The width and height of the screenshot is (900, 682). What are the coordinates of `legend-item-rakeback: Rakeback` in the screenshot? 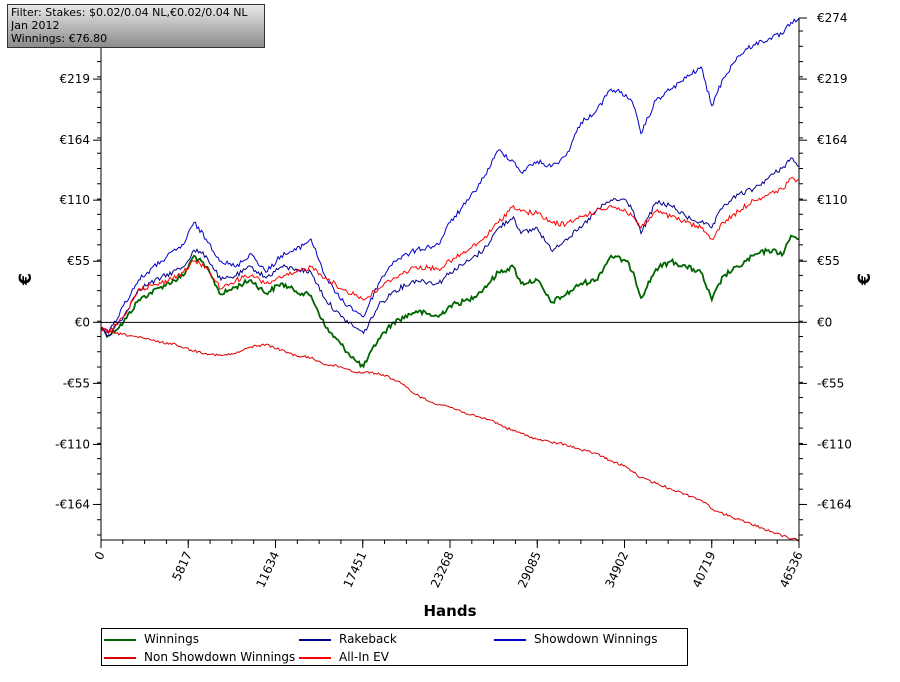 It's located at (348, 639).